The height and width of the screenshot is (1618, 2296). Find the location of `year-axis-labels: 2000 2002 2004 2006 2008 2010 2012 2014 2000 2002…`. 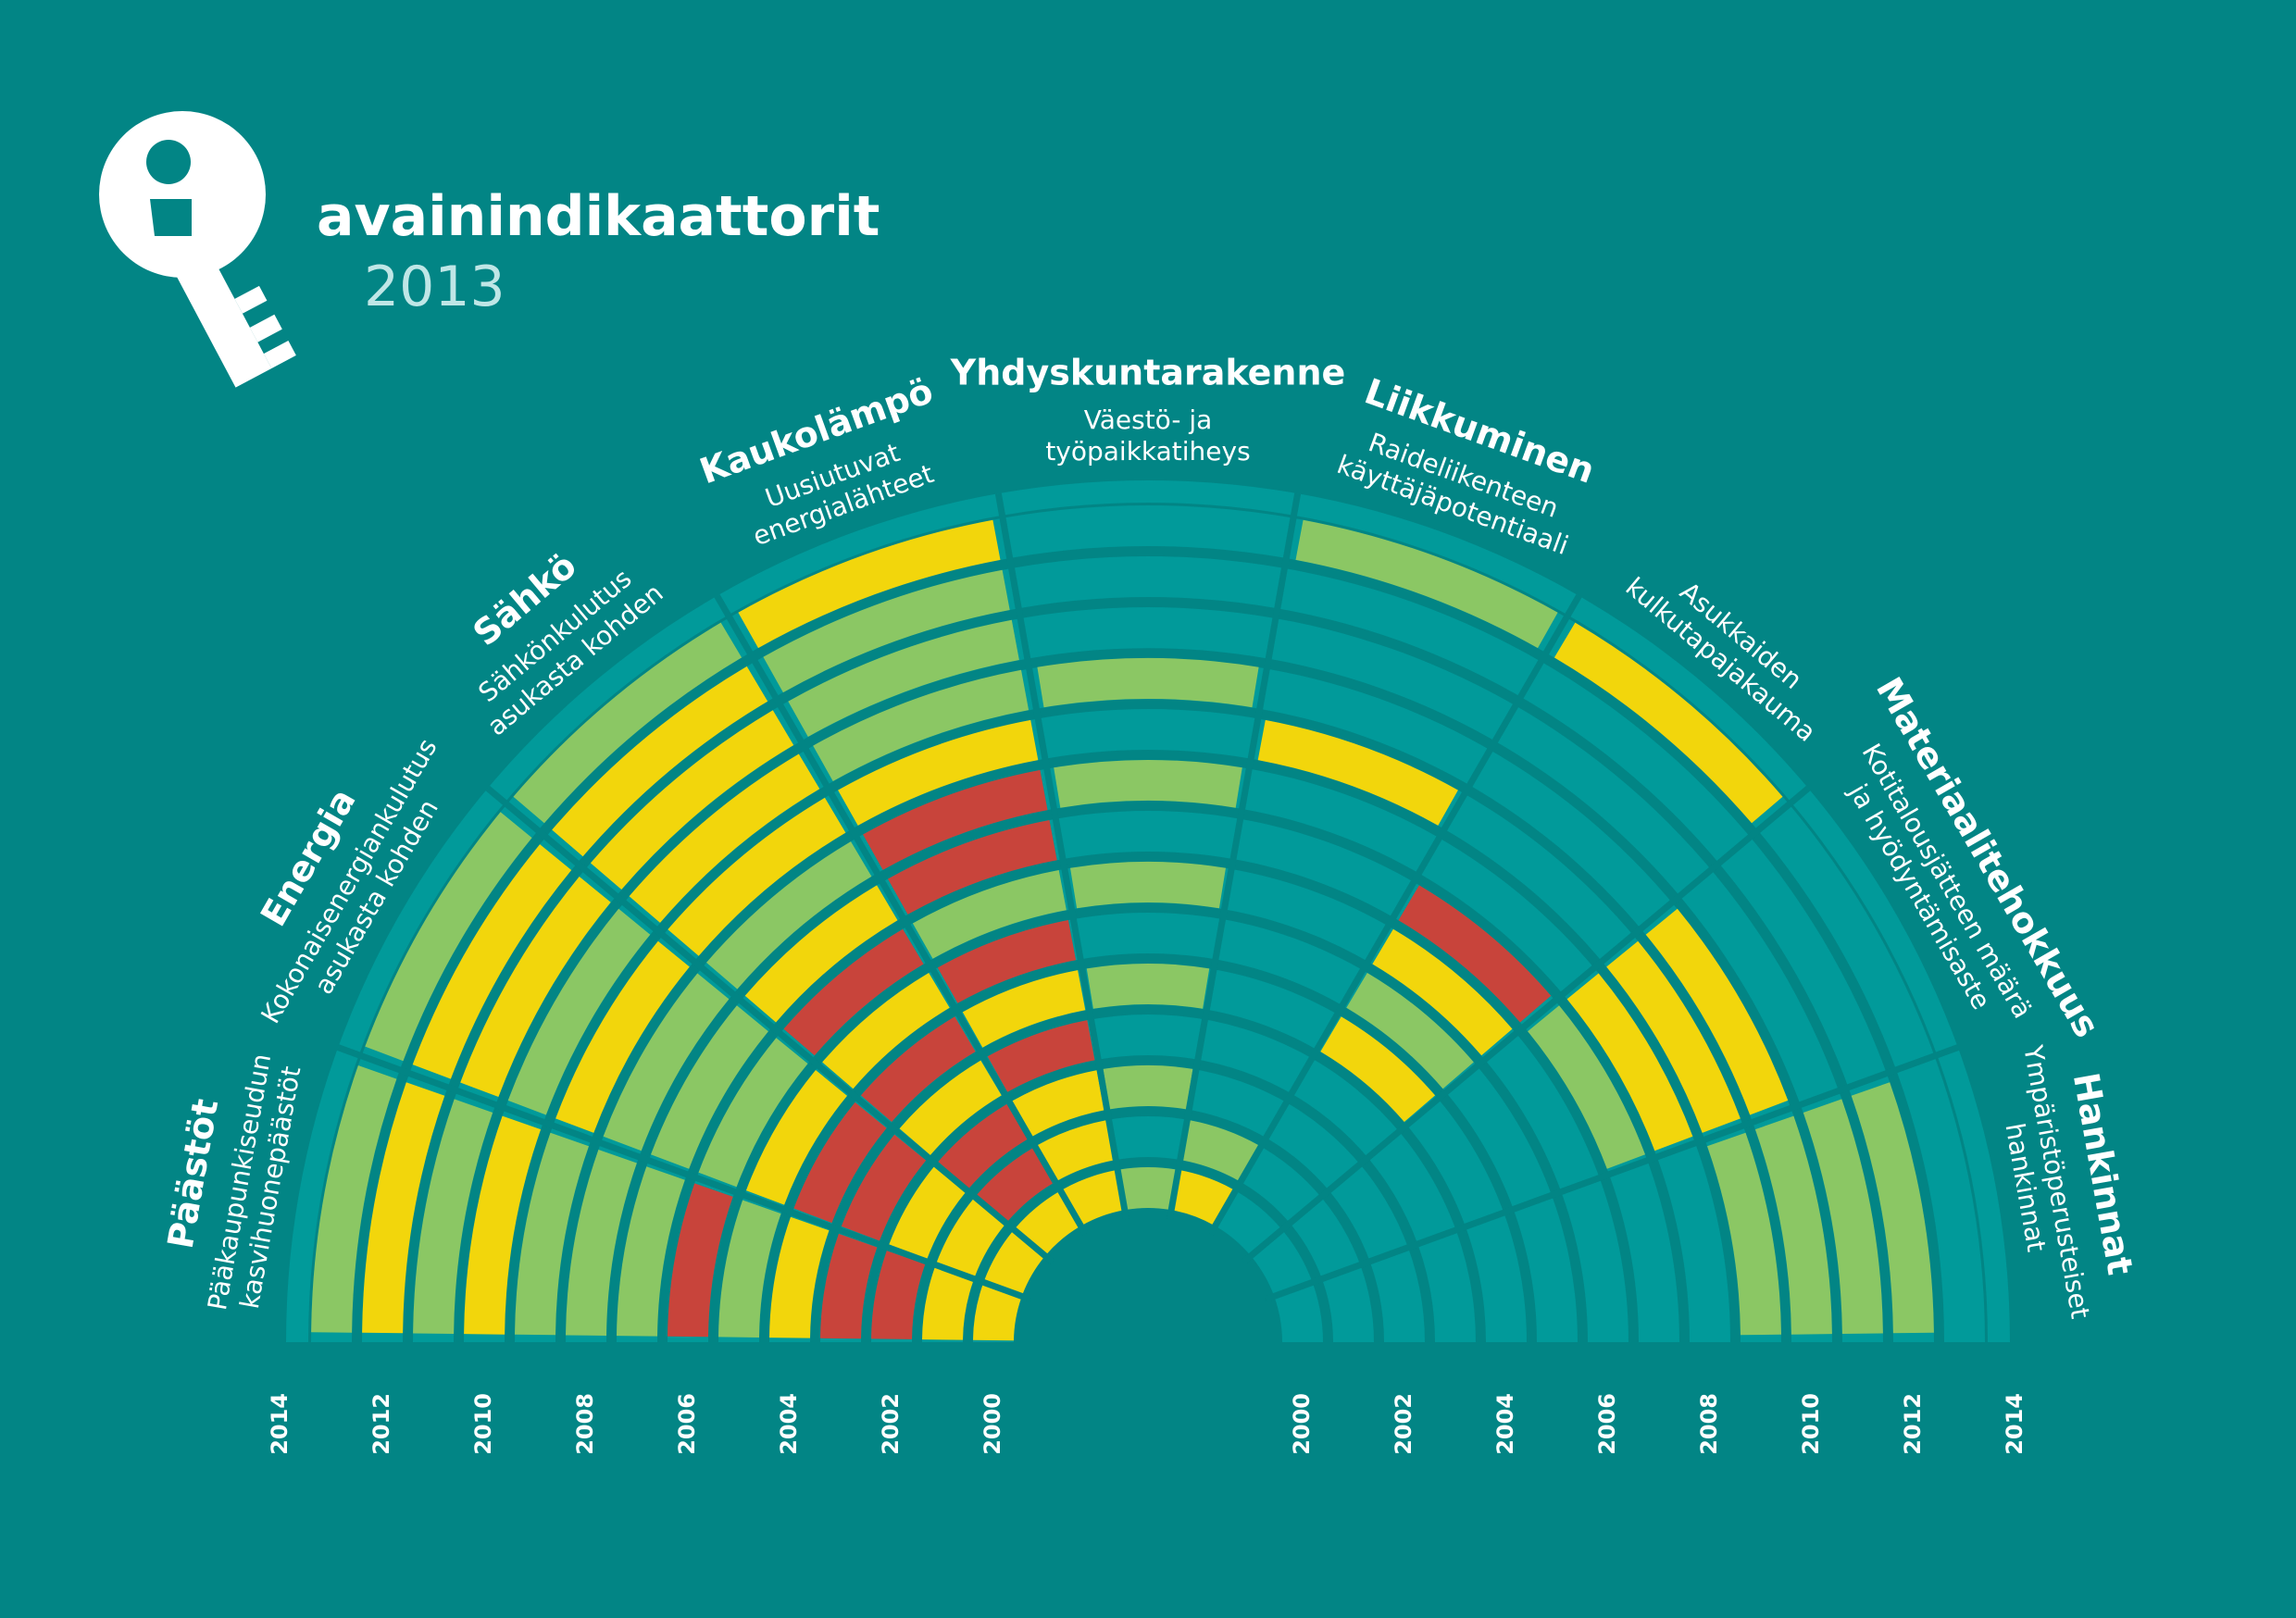

year-axis-labels: 2000 2002 2004 2006 2008 2010 2012 2014 2000 2002… is located at coordinates (1147, 1424).